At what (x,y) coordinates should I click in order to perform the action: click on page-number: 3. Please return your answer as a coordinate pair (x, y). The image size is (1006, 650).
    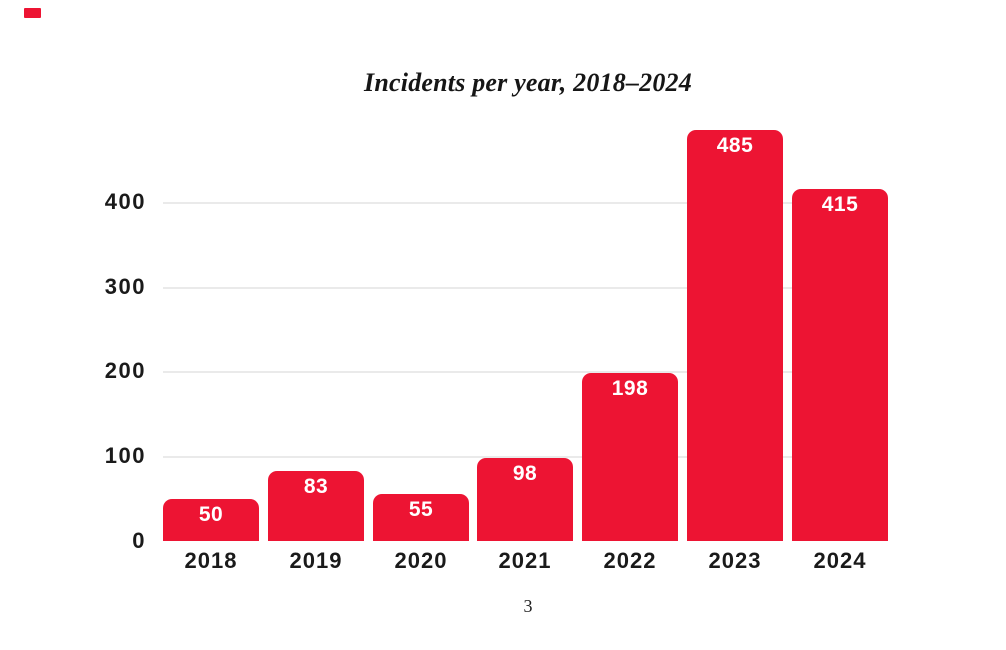
    Looking at the image, I should click on (528, 606).